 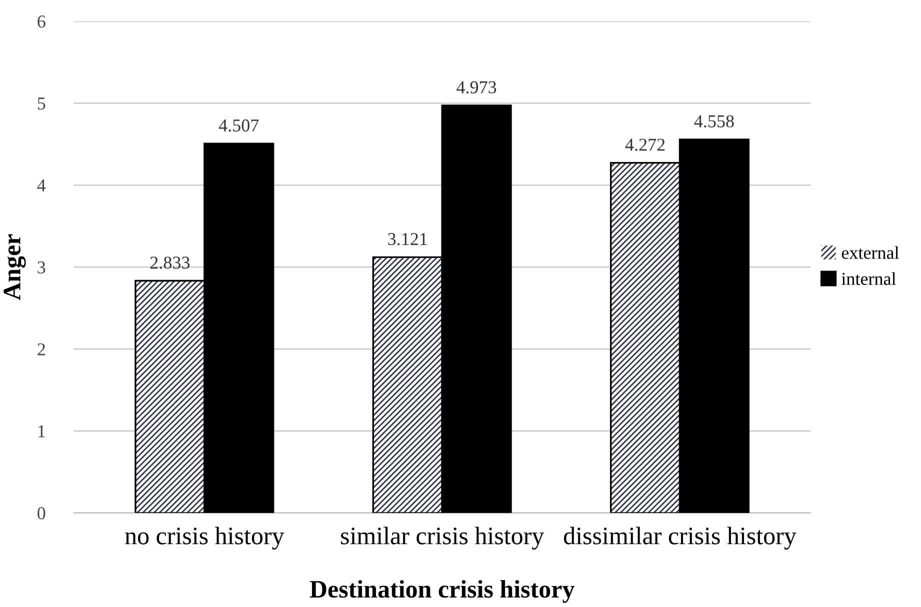 What do you see at coordinates (680, 538) in the screenshot?
I see `x-tick-label: dissimilar crisis history` at bounding box center [680, 538].